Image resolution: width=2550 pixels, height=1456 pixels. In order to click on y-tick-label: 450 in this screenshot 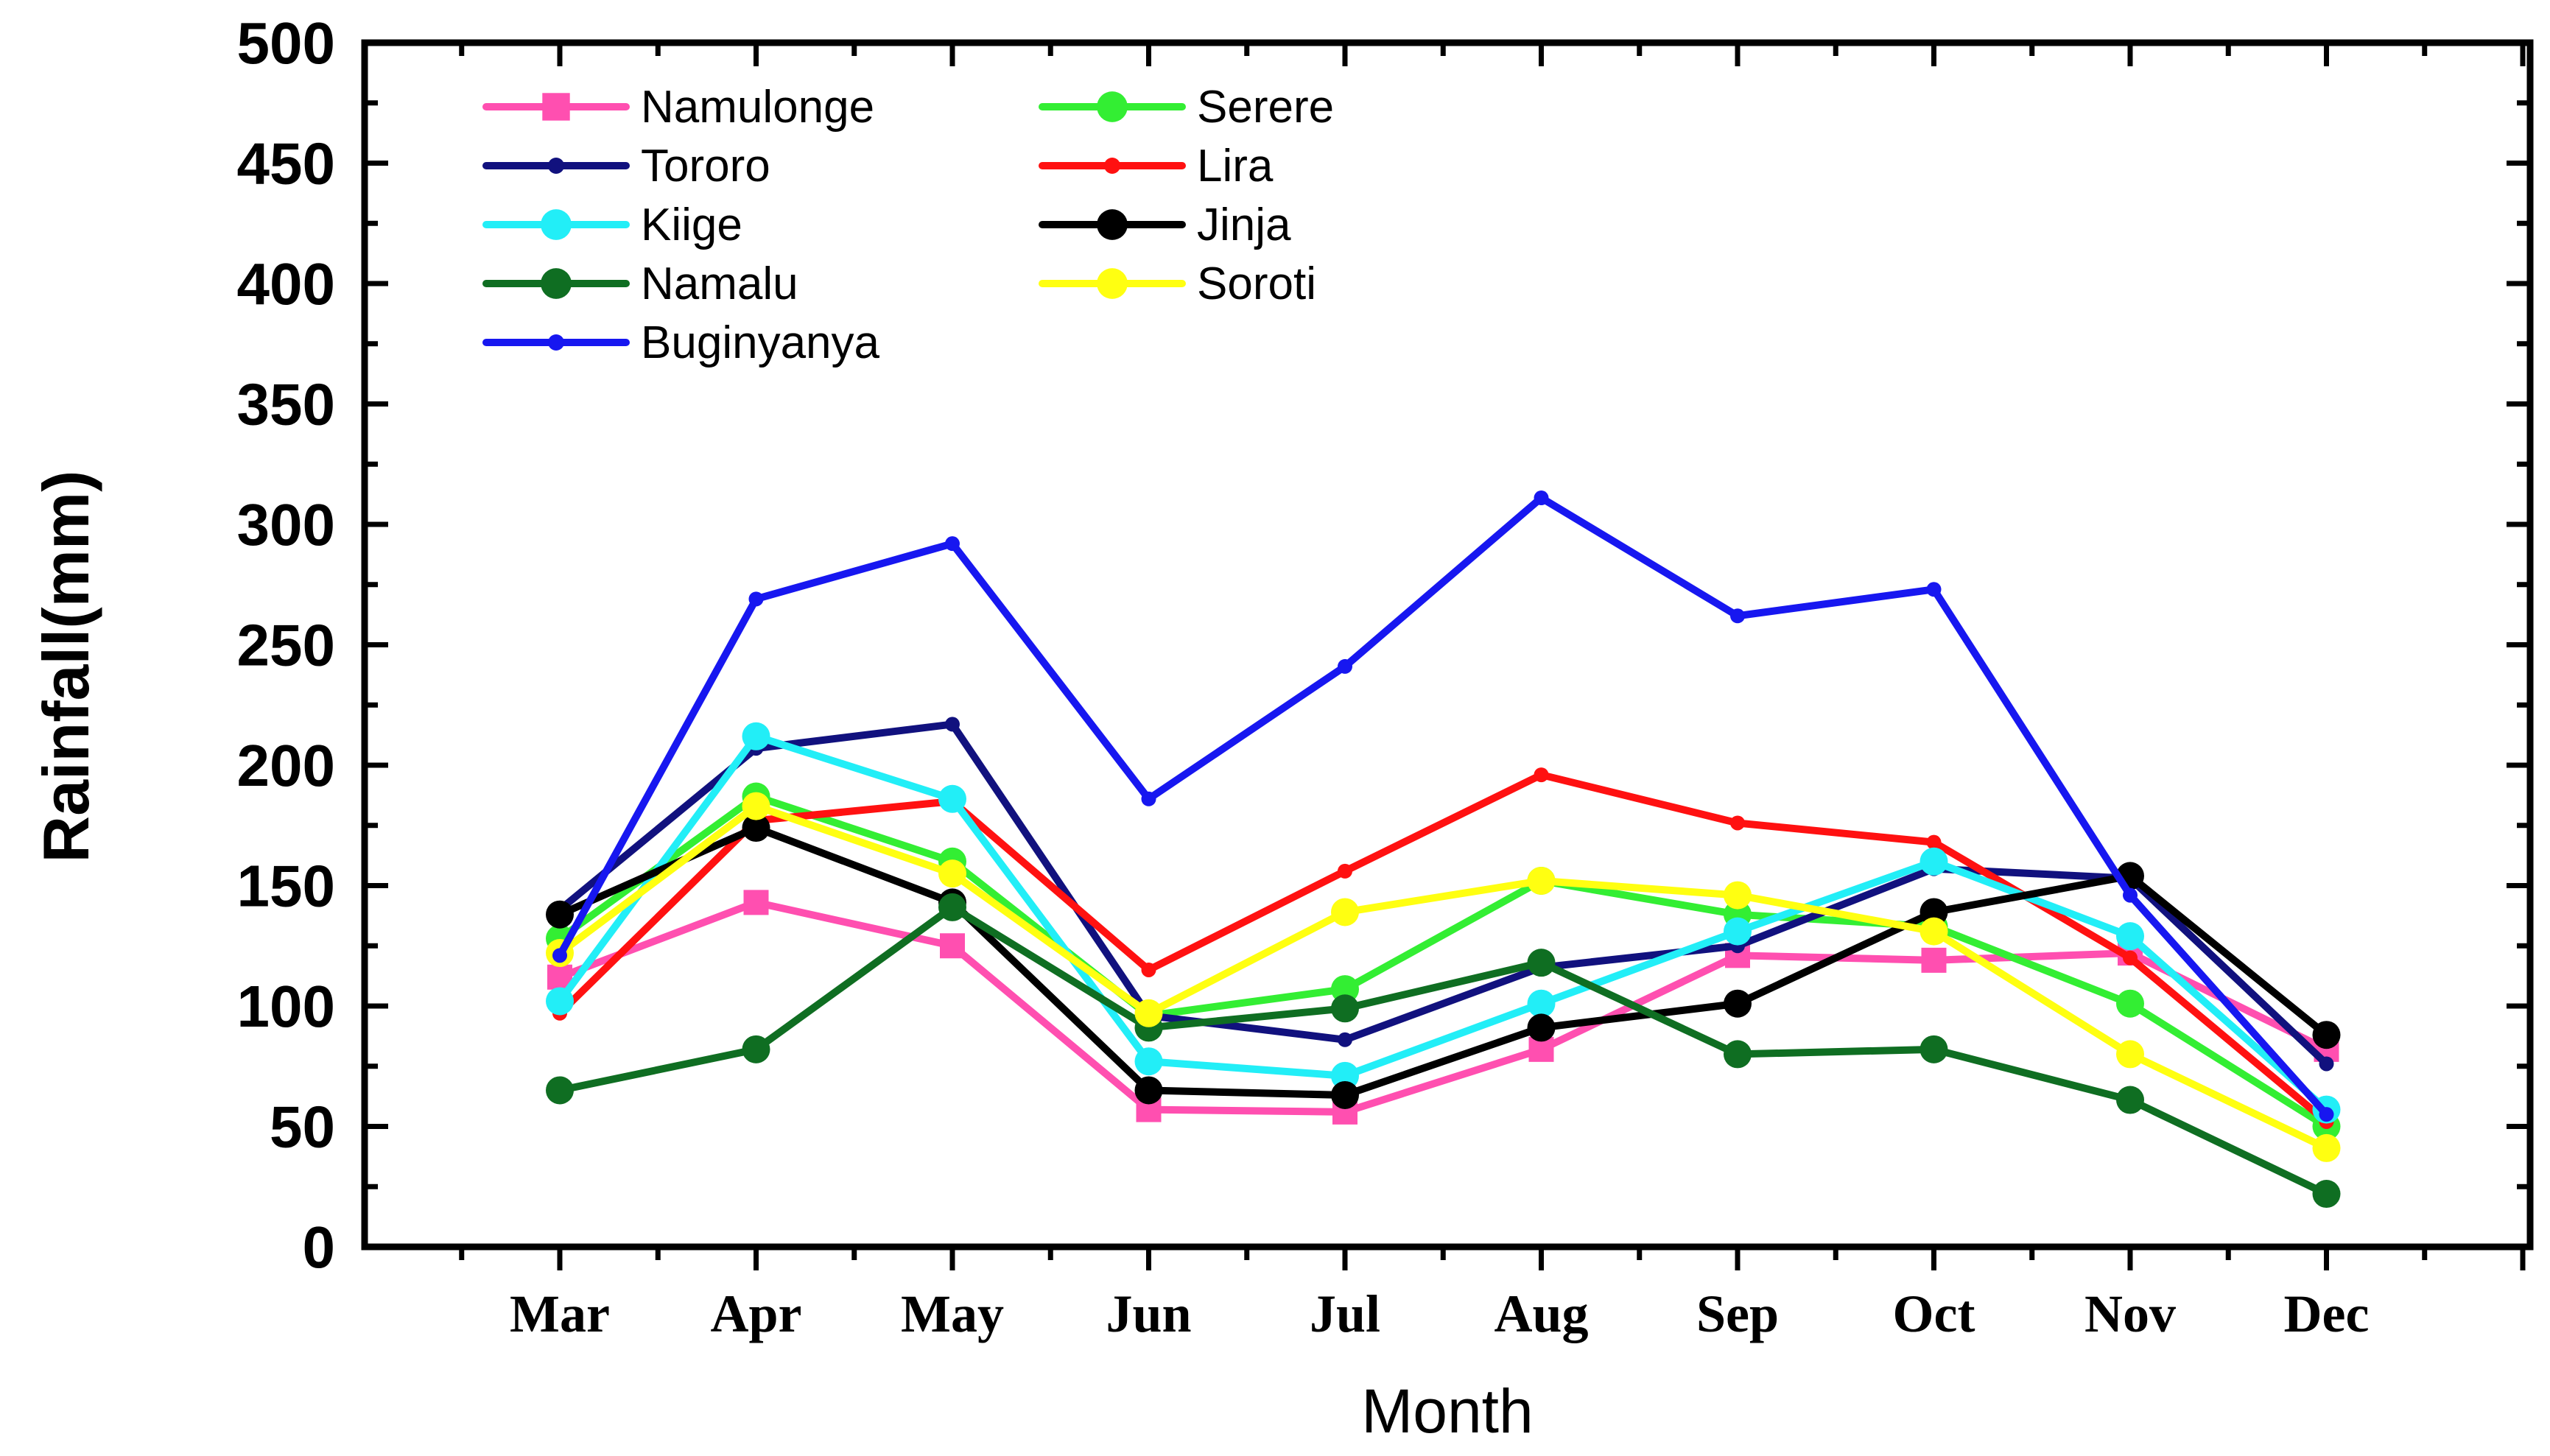, I will do `click(286, 164)`.